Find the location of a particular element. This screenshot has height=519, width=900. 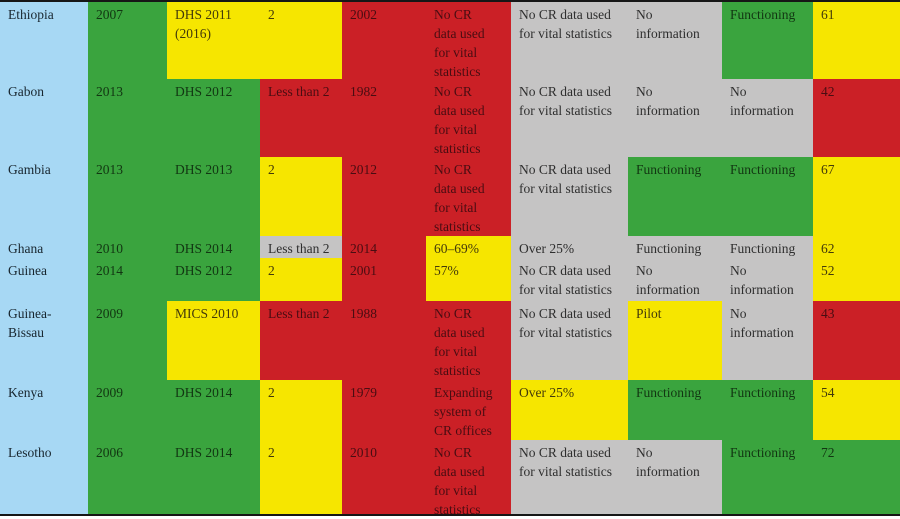

table-cell-r2-c6: No CR data used for vital statistics is located at coordinates (468, 118).